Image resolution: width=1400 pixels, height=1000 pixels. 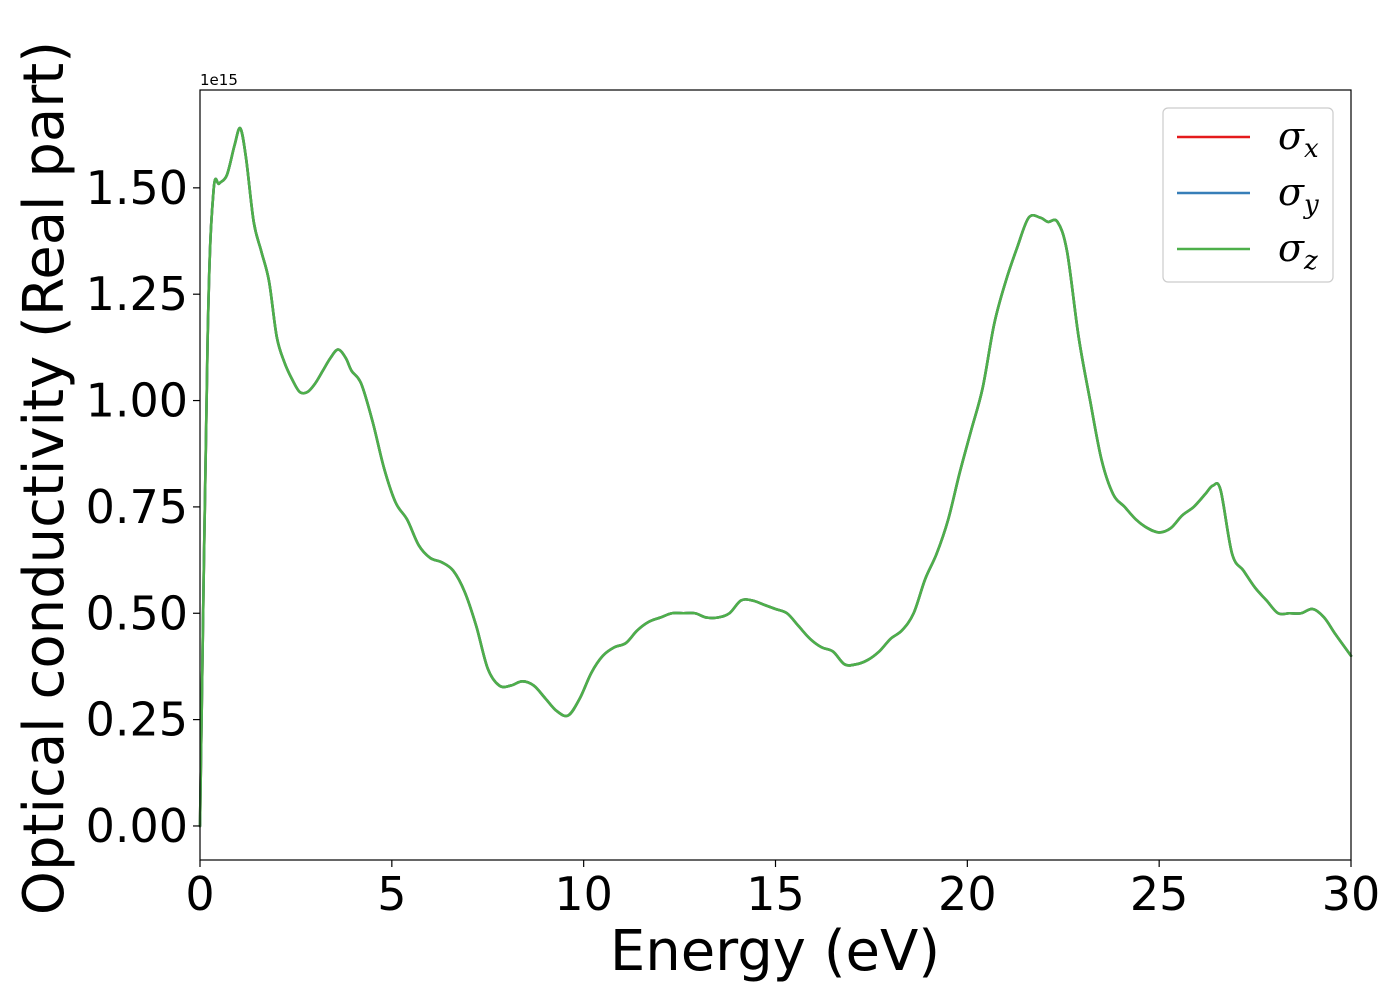 I want to click on x-axis-ticks: 0 5 10 15 20 25 30, so click(x=782, y=890).